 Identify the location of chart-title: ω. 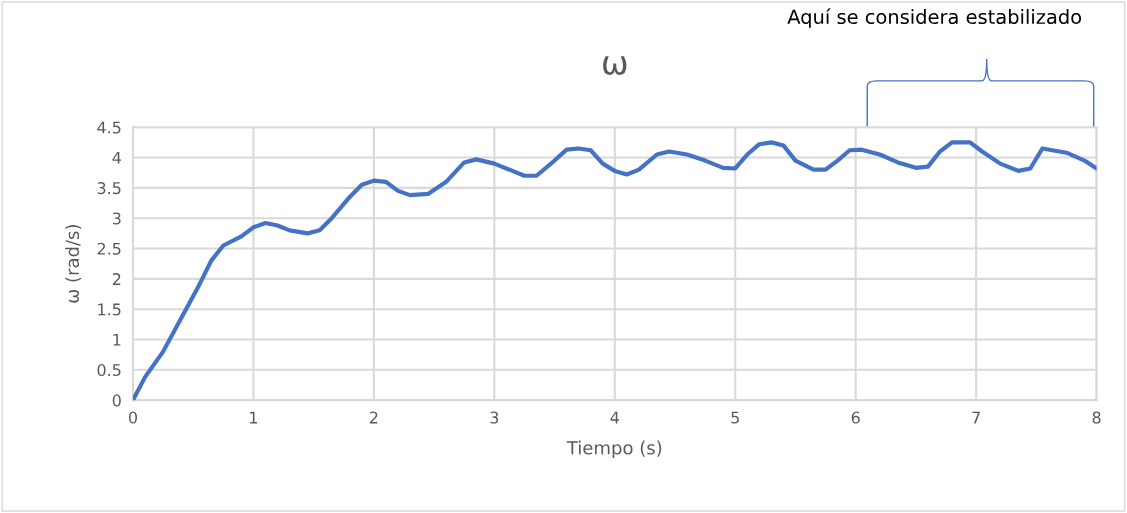
(615, 65).